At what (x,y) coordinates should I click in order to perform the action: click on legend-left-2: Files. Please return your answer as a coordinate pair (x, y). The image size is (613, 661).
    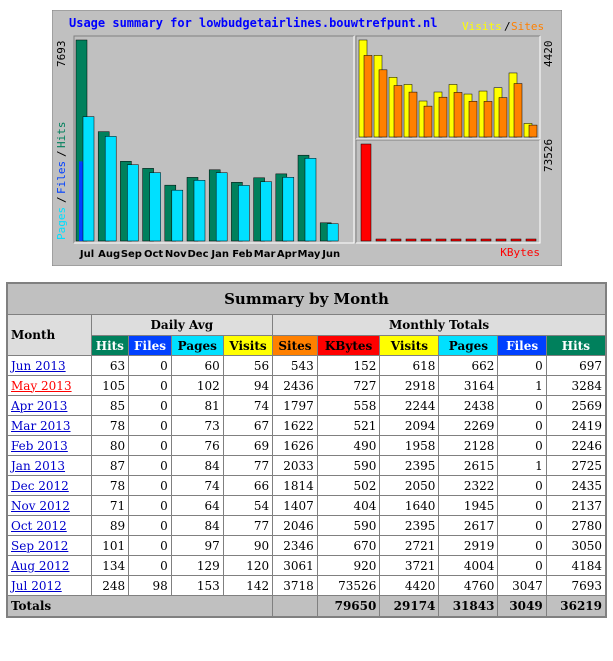
    Looking at the image, I should click on (61, 177).